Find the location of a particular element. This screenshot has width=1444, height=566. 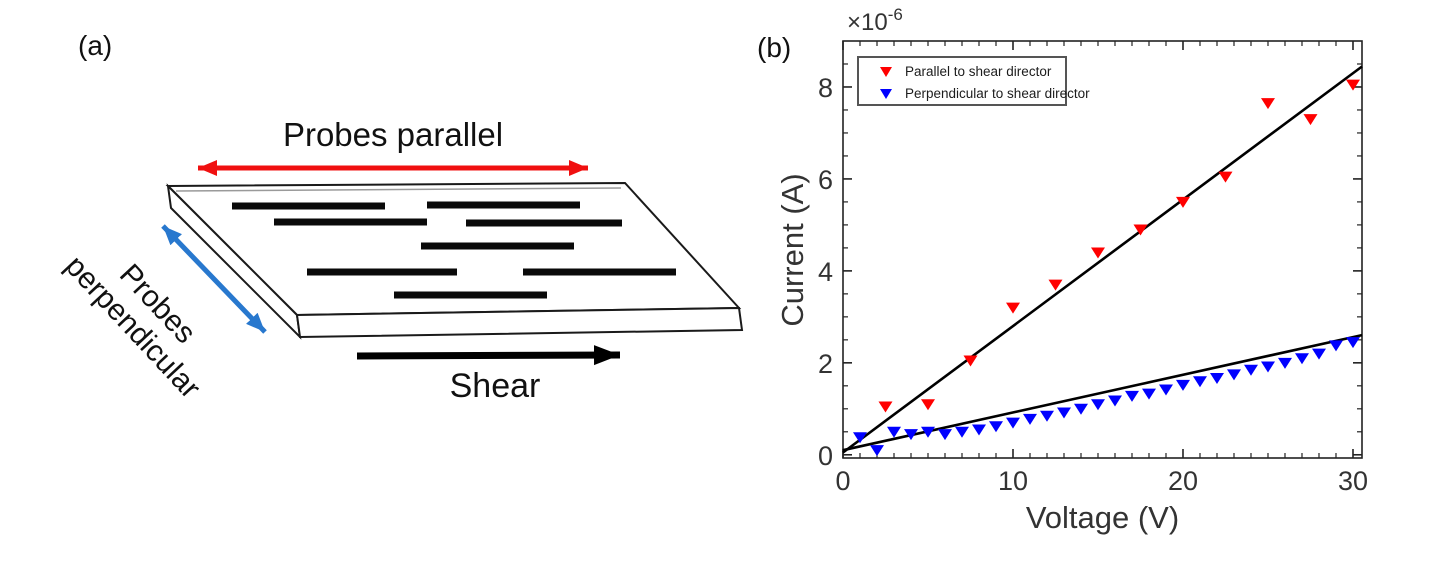

y-tick-label: 4 is located at coordinates (825, 272).